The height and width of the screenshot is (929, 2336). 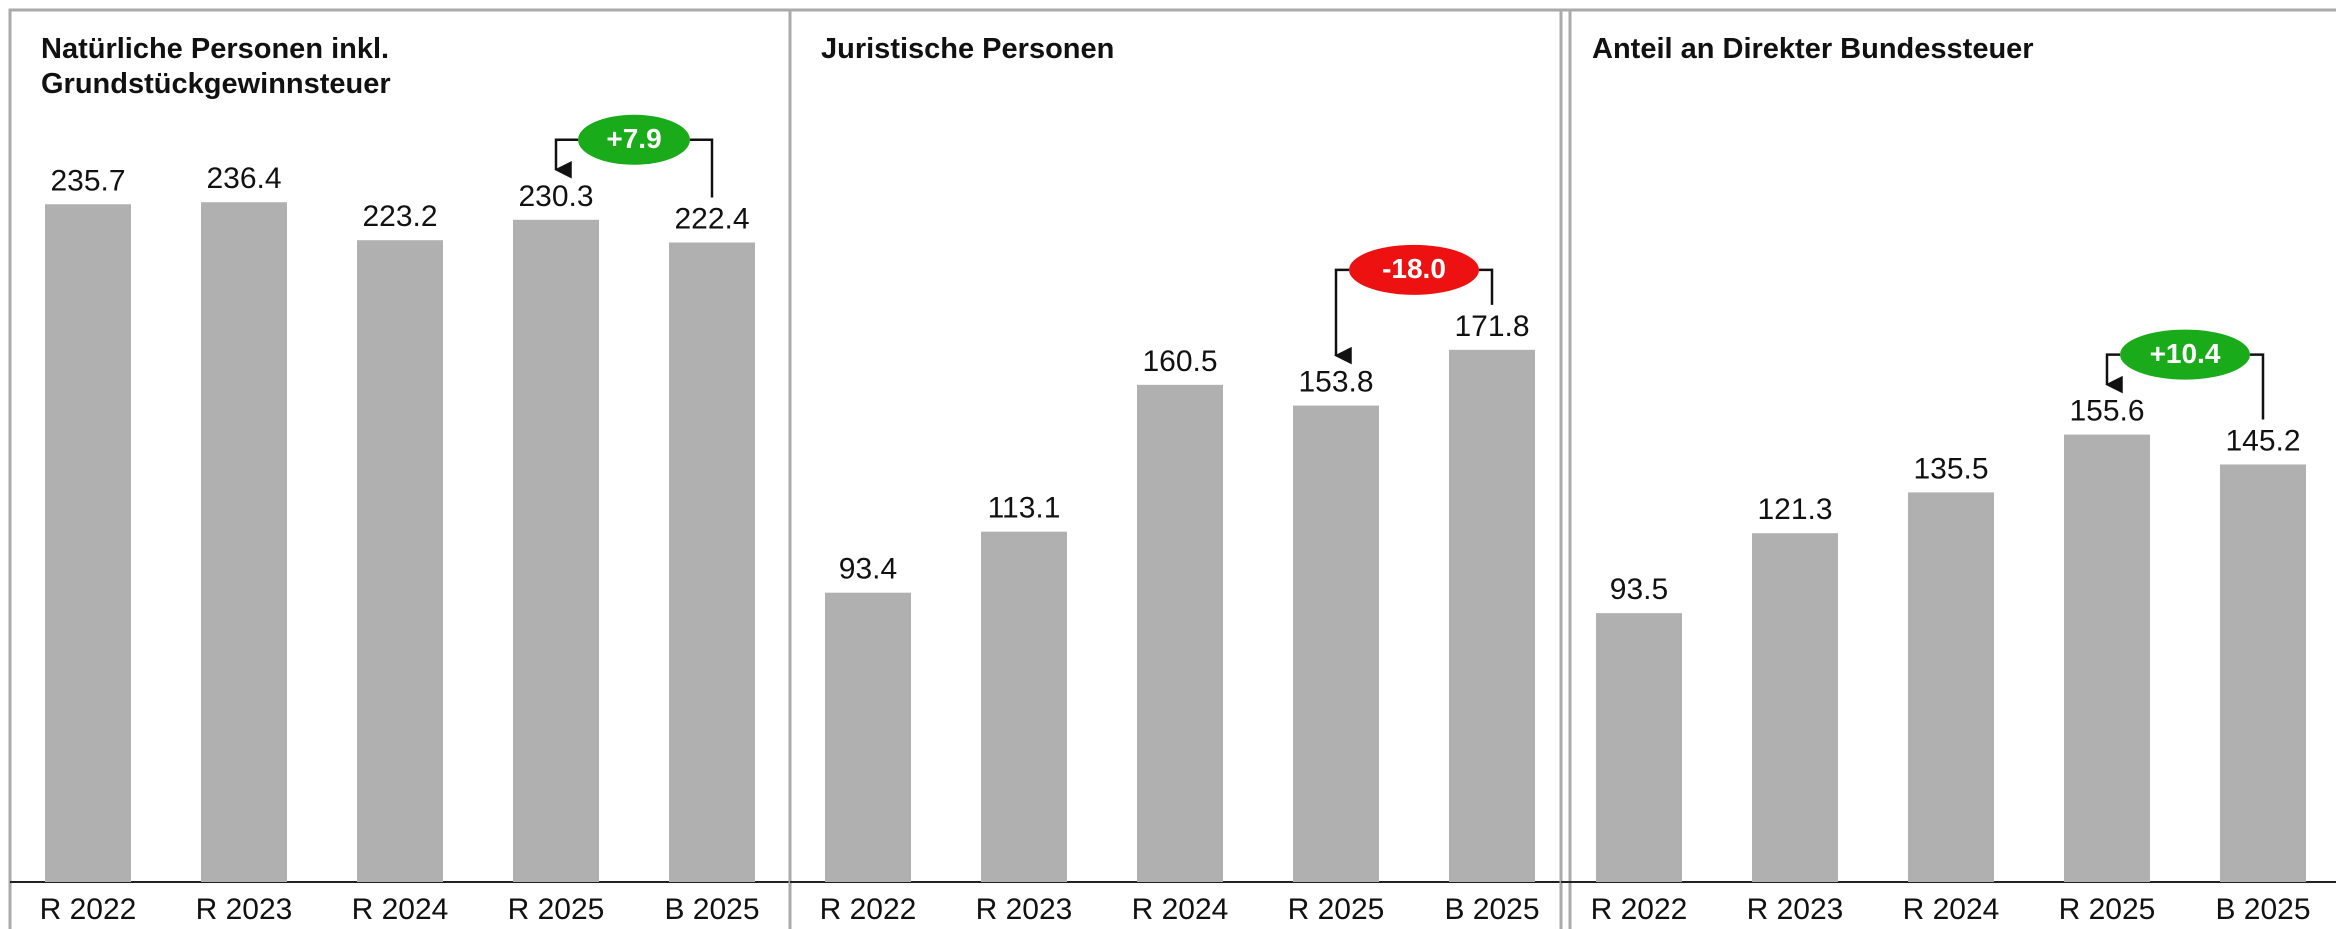 I want to click on chart-title: Natürliche Personen inkl., so click(x=215, y=49).